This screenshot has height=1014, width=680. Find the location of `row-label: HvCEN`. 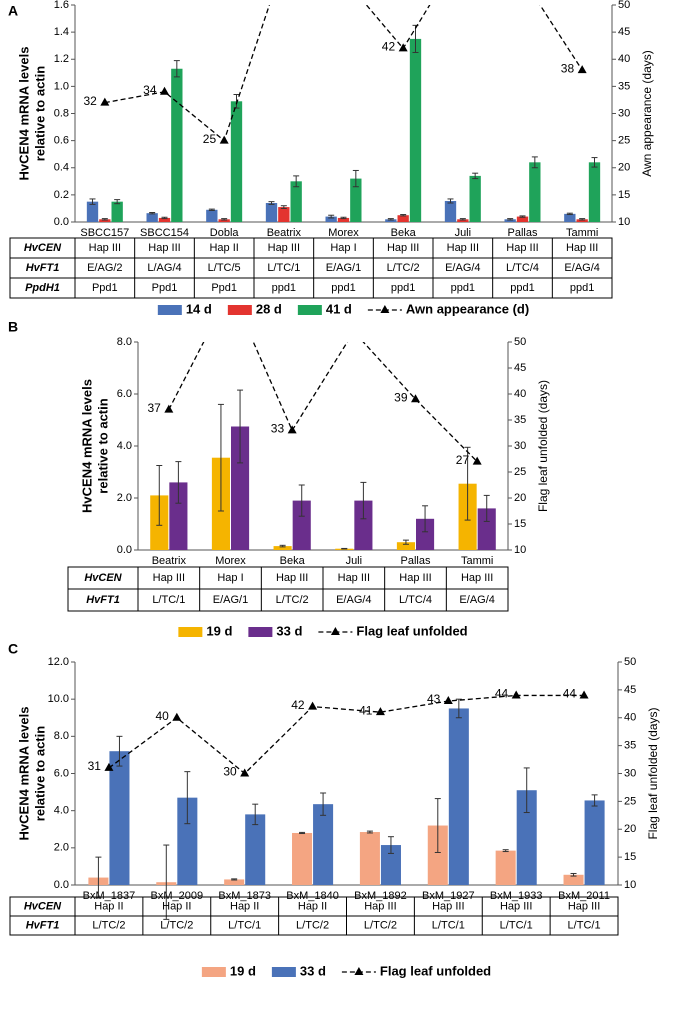

row-label: HvCEN is located at coordinates (43, 906).